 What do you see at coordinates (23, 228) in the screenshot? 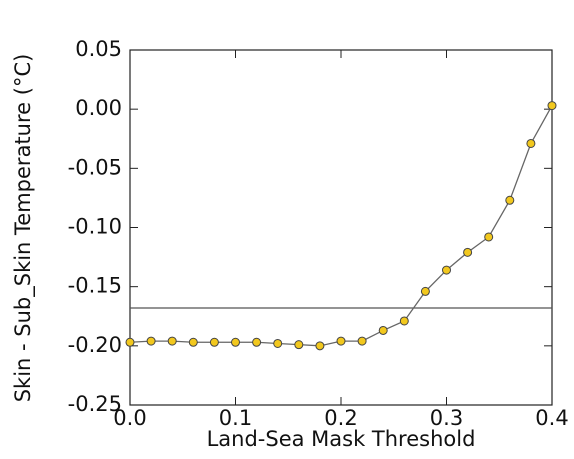
I see `y-axis-label: Skin - Sub_Skin Temperature (°C)` at bounding box center [23, 228].